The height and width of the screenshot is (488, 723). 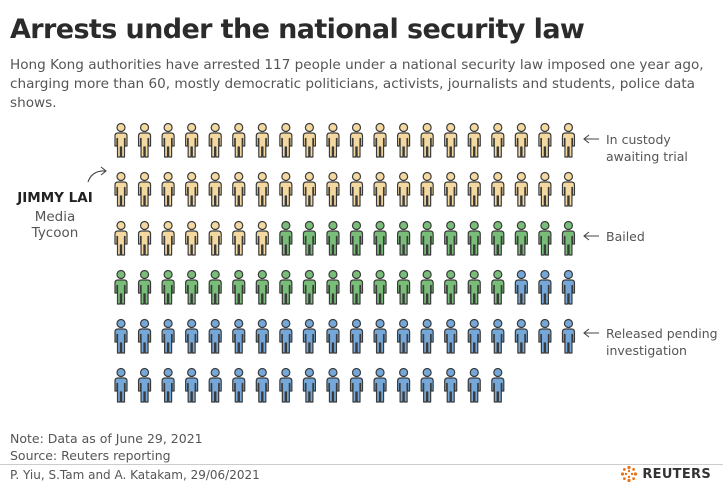 I want to click on legend-label-released-line2: investigation, so click(x=646, y=350).